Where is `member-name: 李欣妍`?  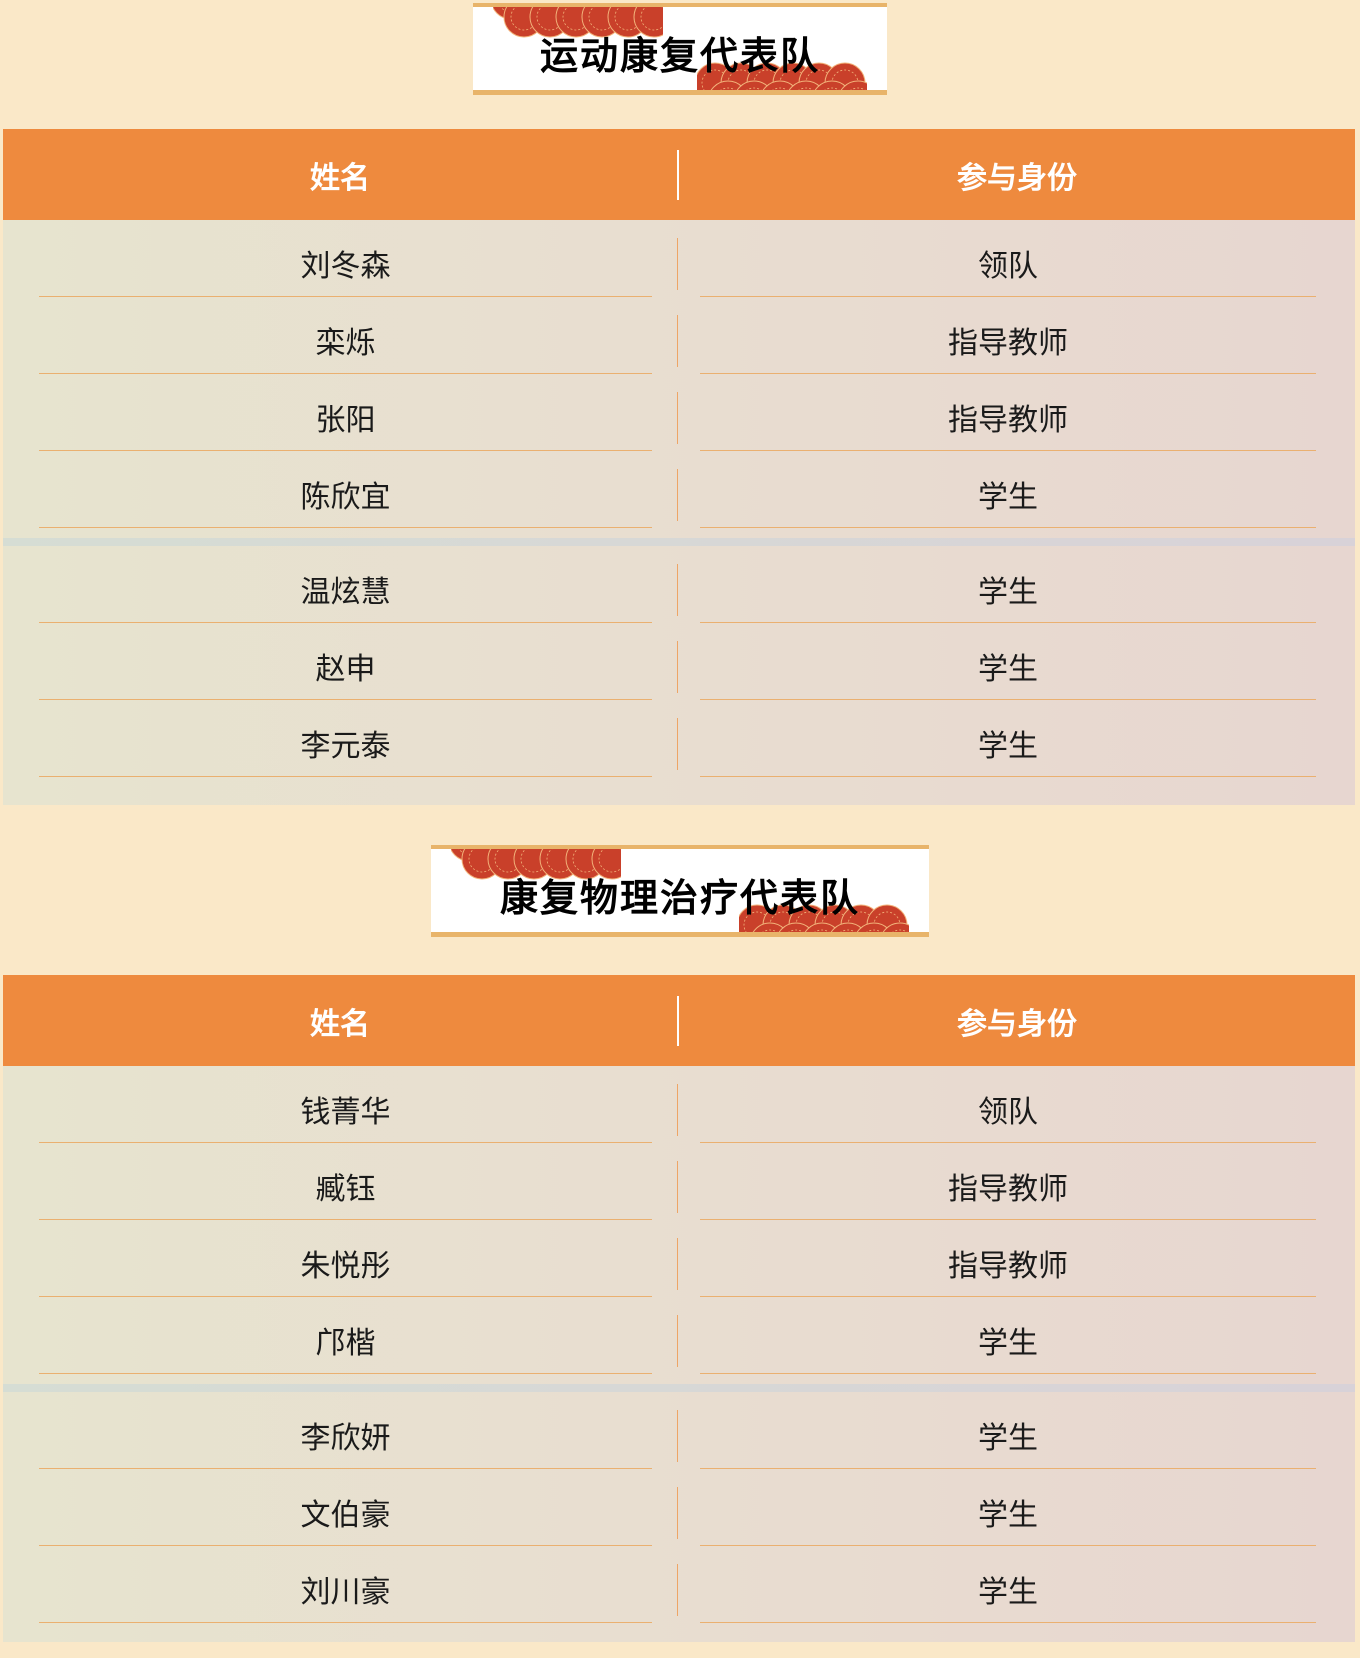 member-name: 李欣妍 is located at coordinates (345, 1435).